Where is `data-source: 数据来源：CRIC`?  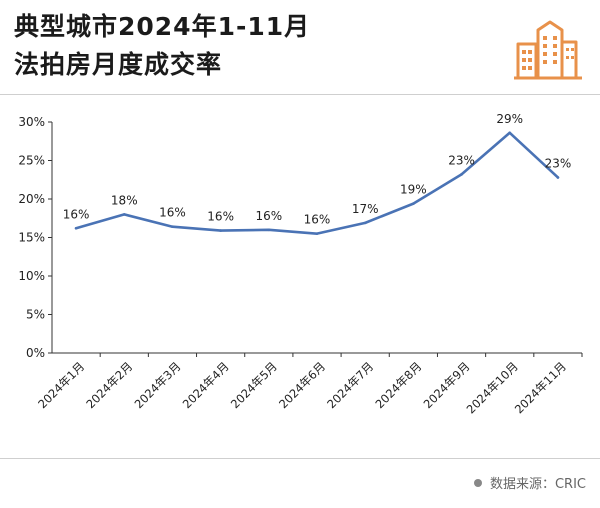 data-source: 数据来源：CRIC is located at coordinates (529, 482).